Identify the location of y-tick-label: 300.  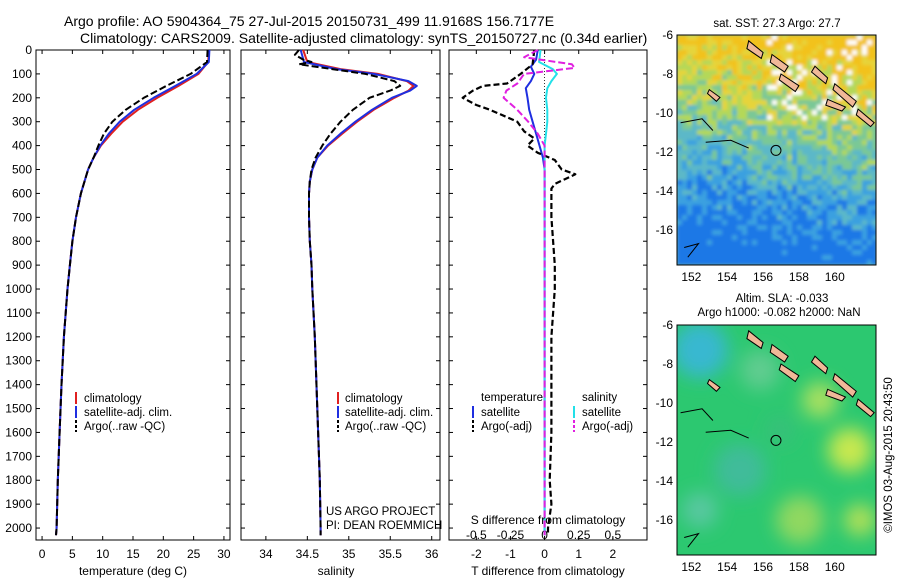
(22, 122).